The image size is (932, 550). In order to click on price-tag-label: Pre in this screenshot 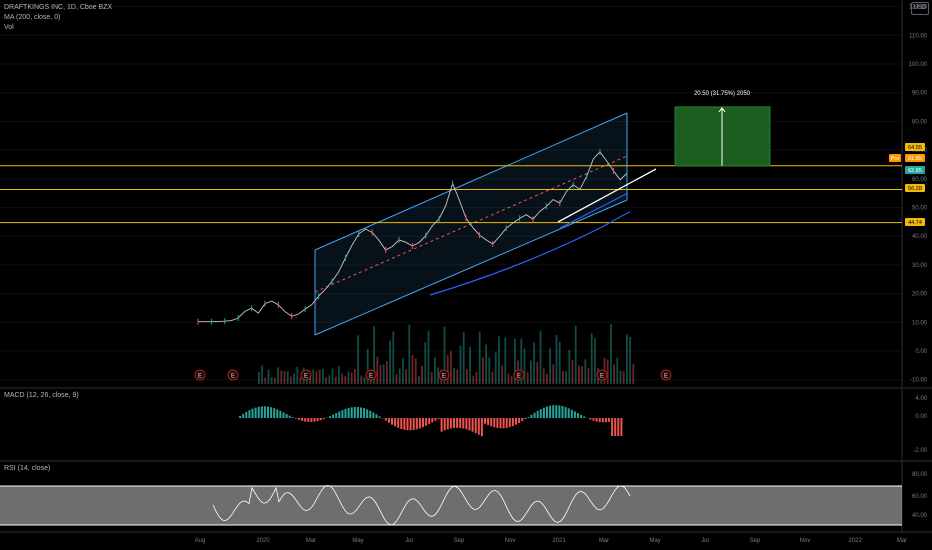, I will do `click(895, 159)`.